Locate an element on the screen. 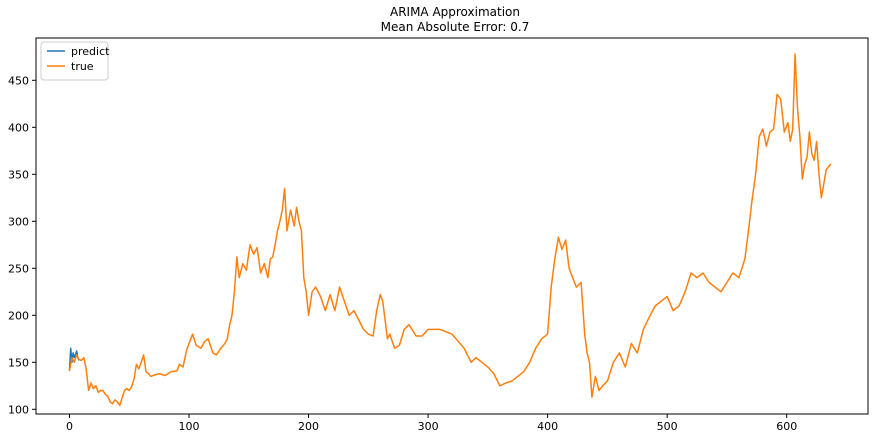 Image resolution: width=877 pixels, height=442 pixels. chart-subtitle: Mean Absolute Error: 0.7 is located at coordinates (455, 27).